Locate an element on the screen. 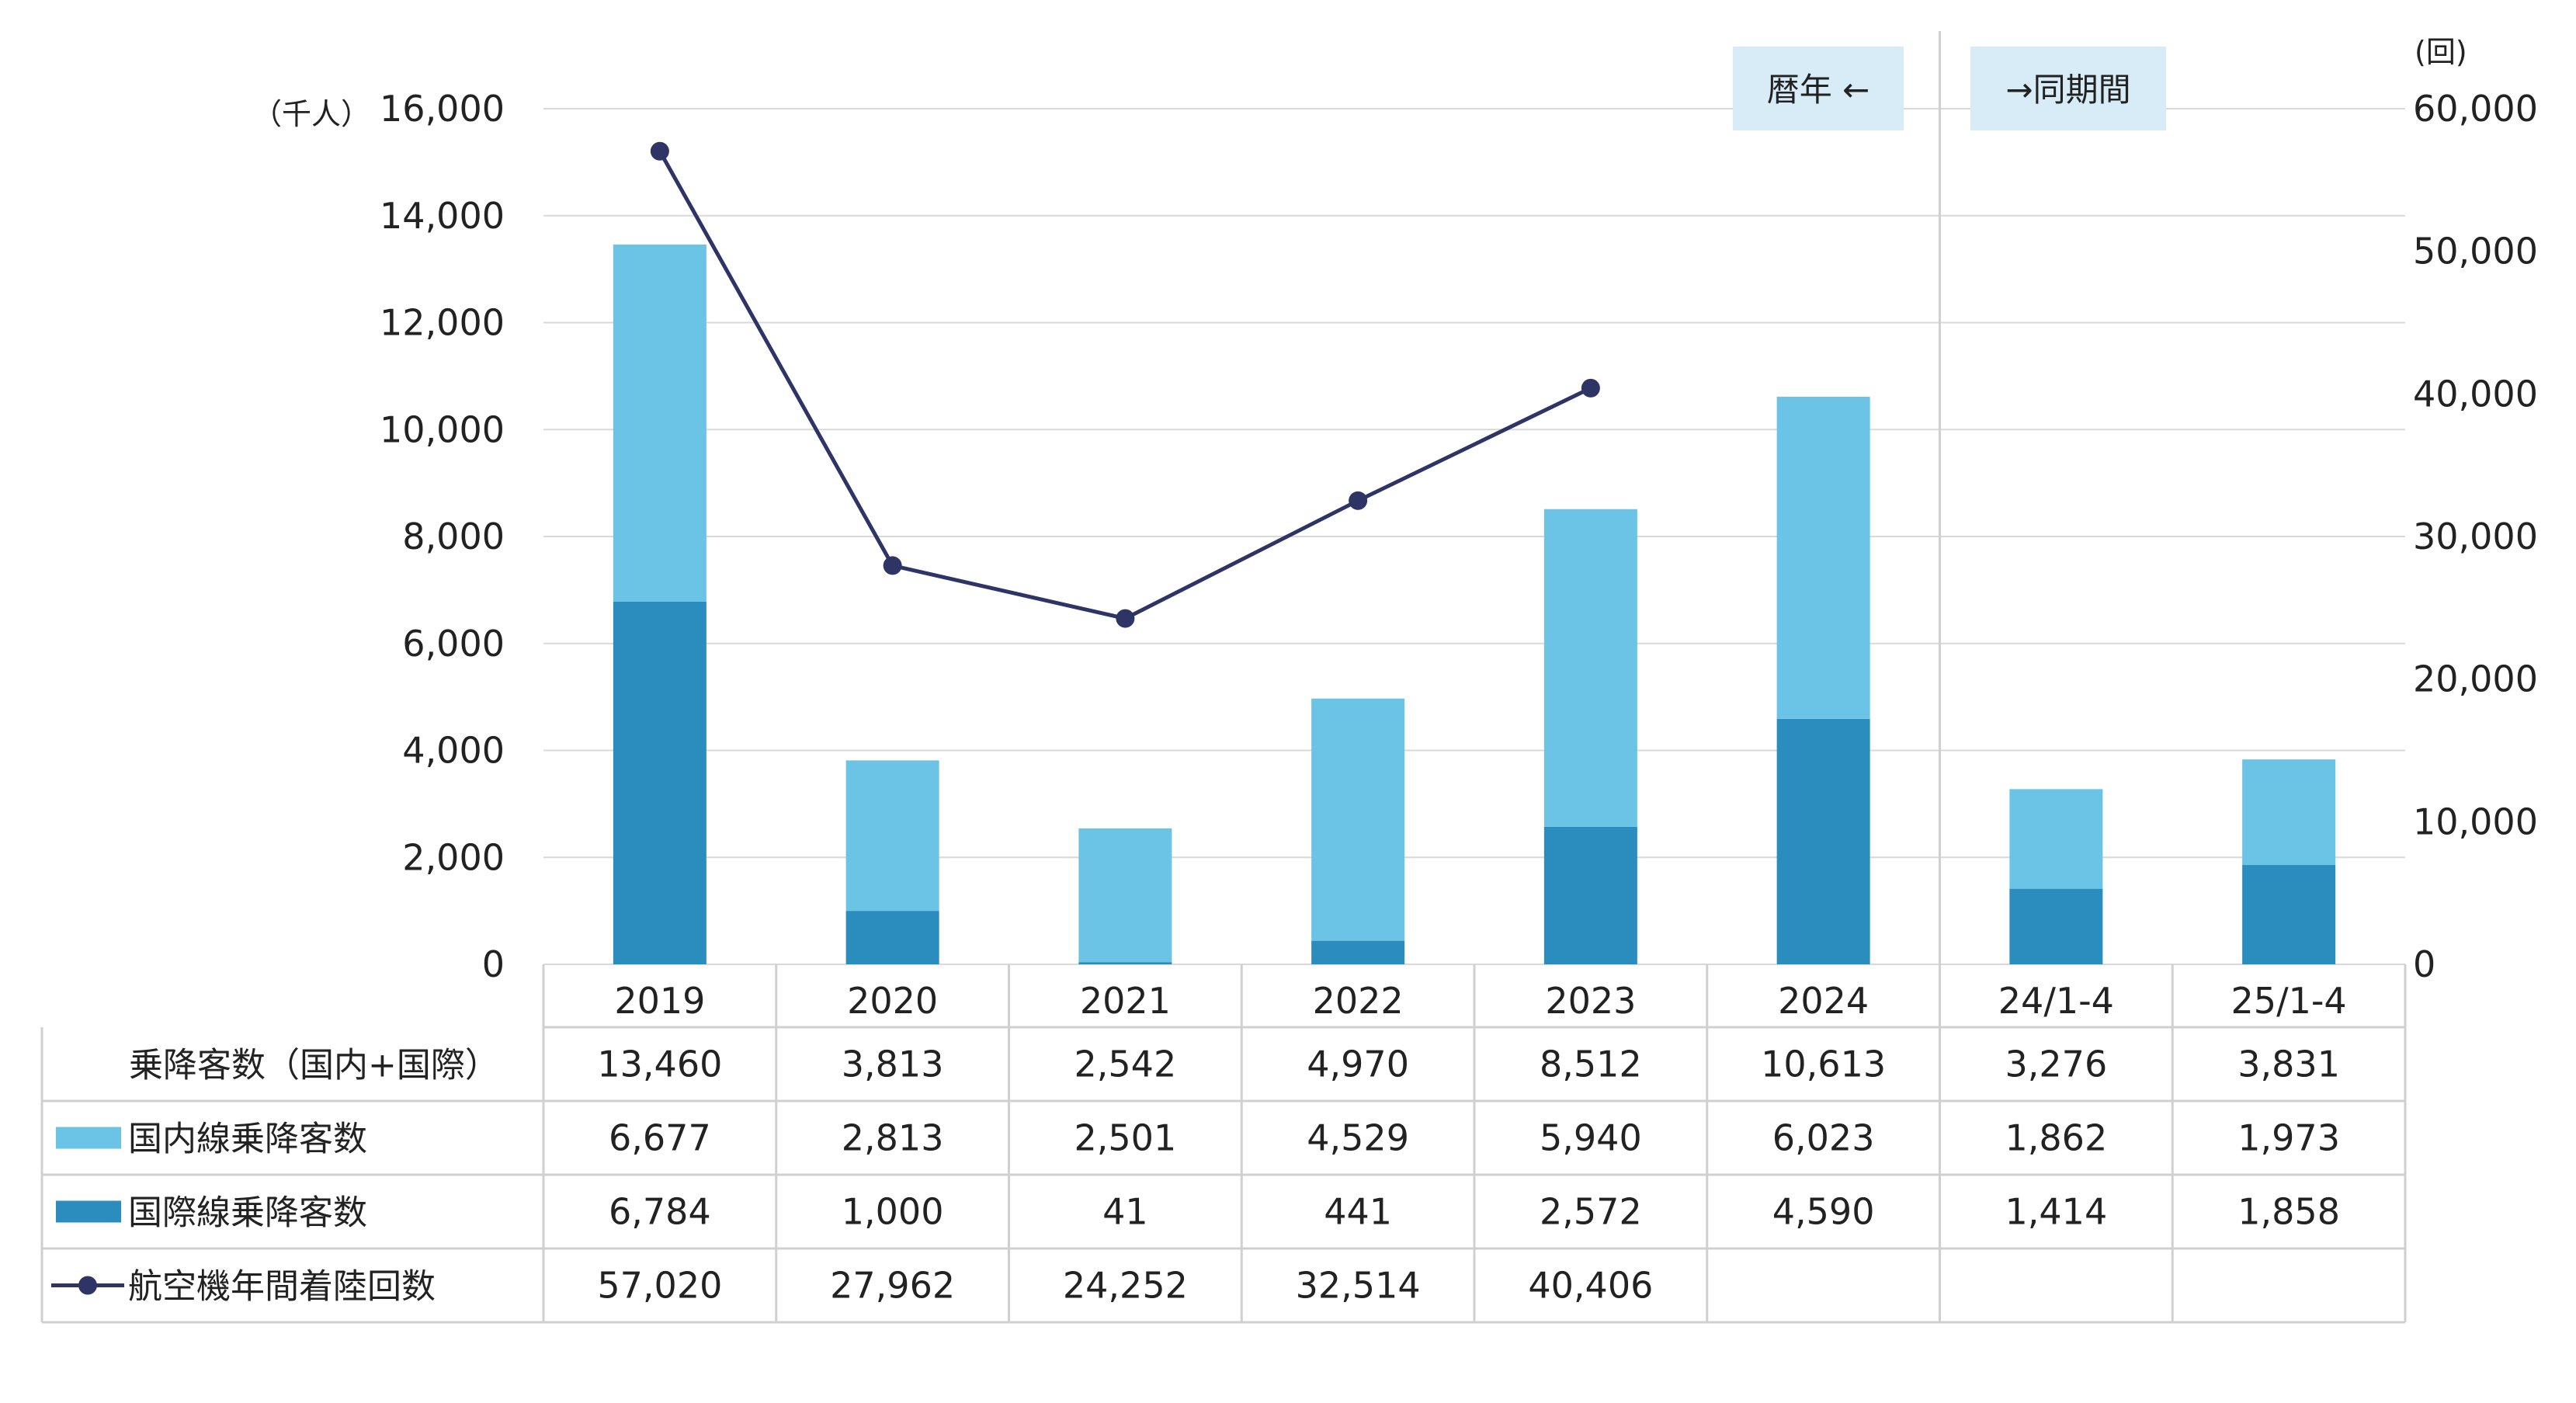 The image size is (2576, 1403). table-cell: 2,572 is located at coordinates (1591, 1212).